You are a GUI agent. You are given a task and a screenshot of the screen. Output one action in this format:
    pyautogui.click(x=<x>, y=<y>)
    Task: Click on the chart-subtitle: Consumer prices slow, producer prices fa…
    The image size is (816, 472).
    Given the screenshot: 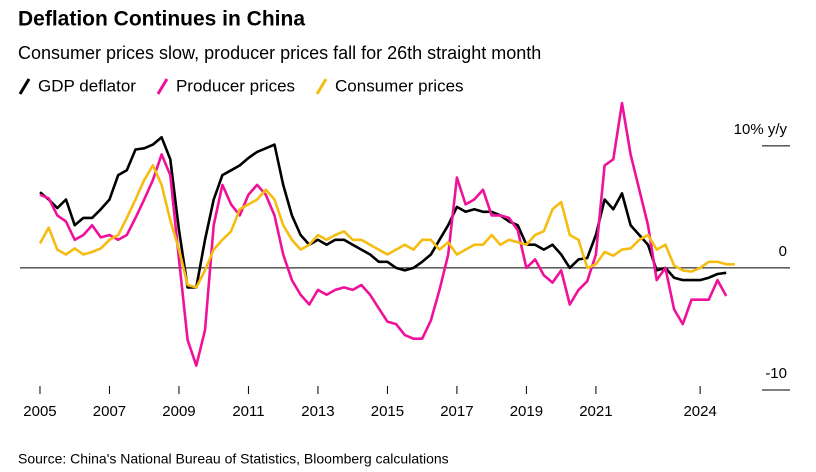 What is the action you would take?
    pyautogui.click(x=279, y=53)
    